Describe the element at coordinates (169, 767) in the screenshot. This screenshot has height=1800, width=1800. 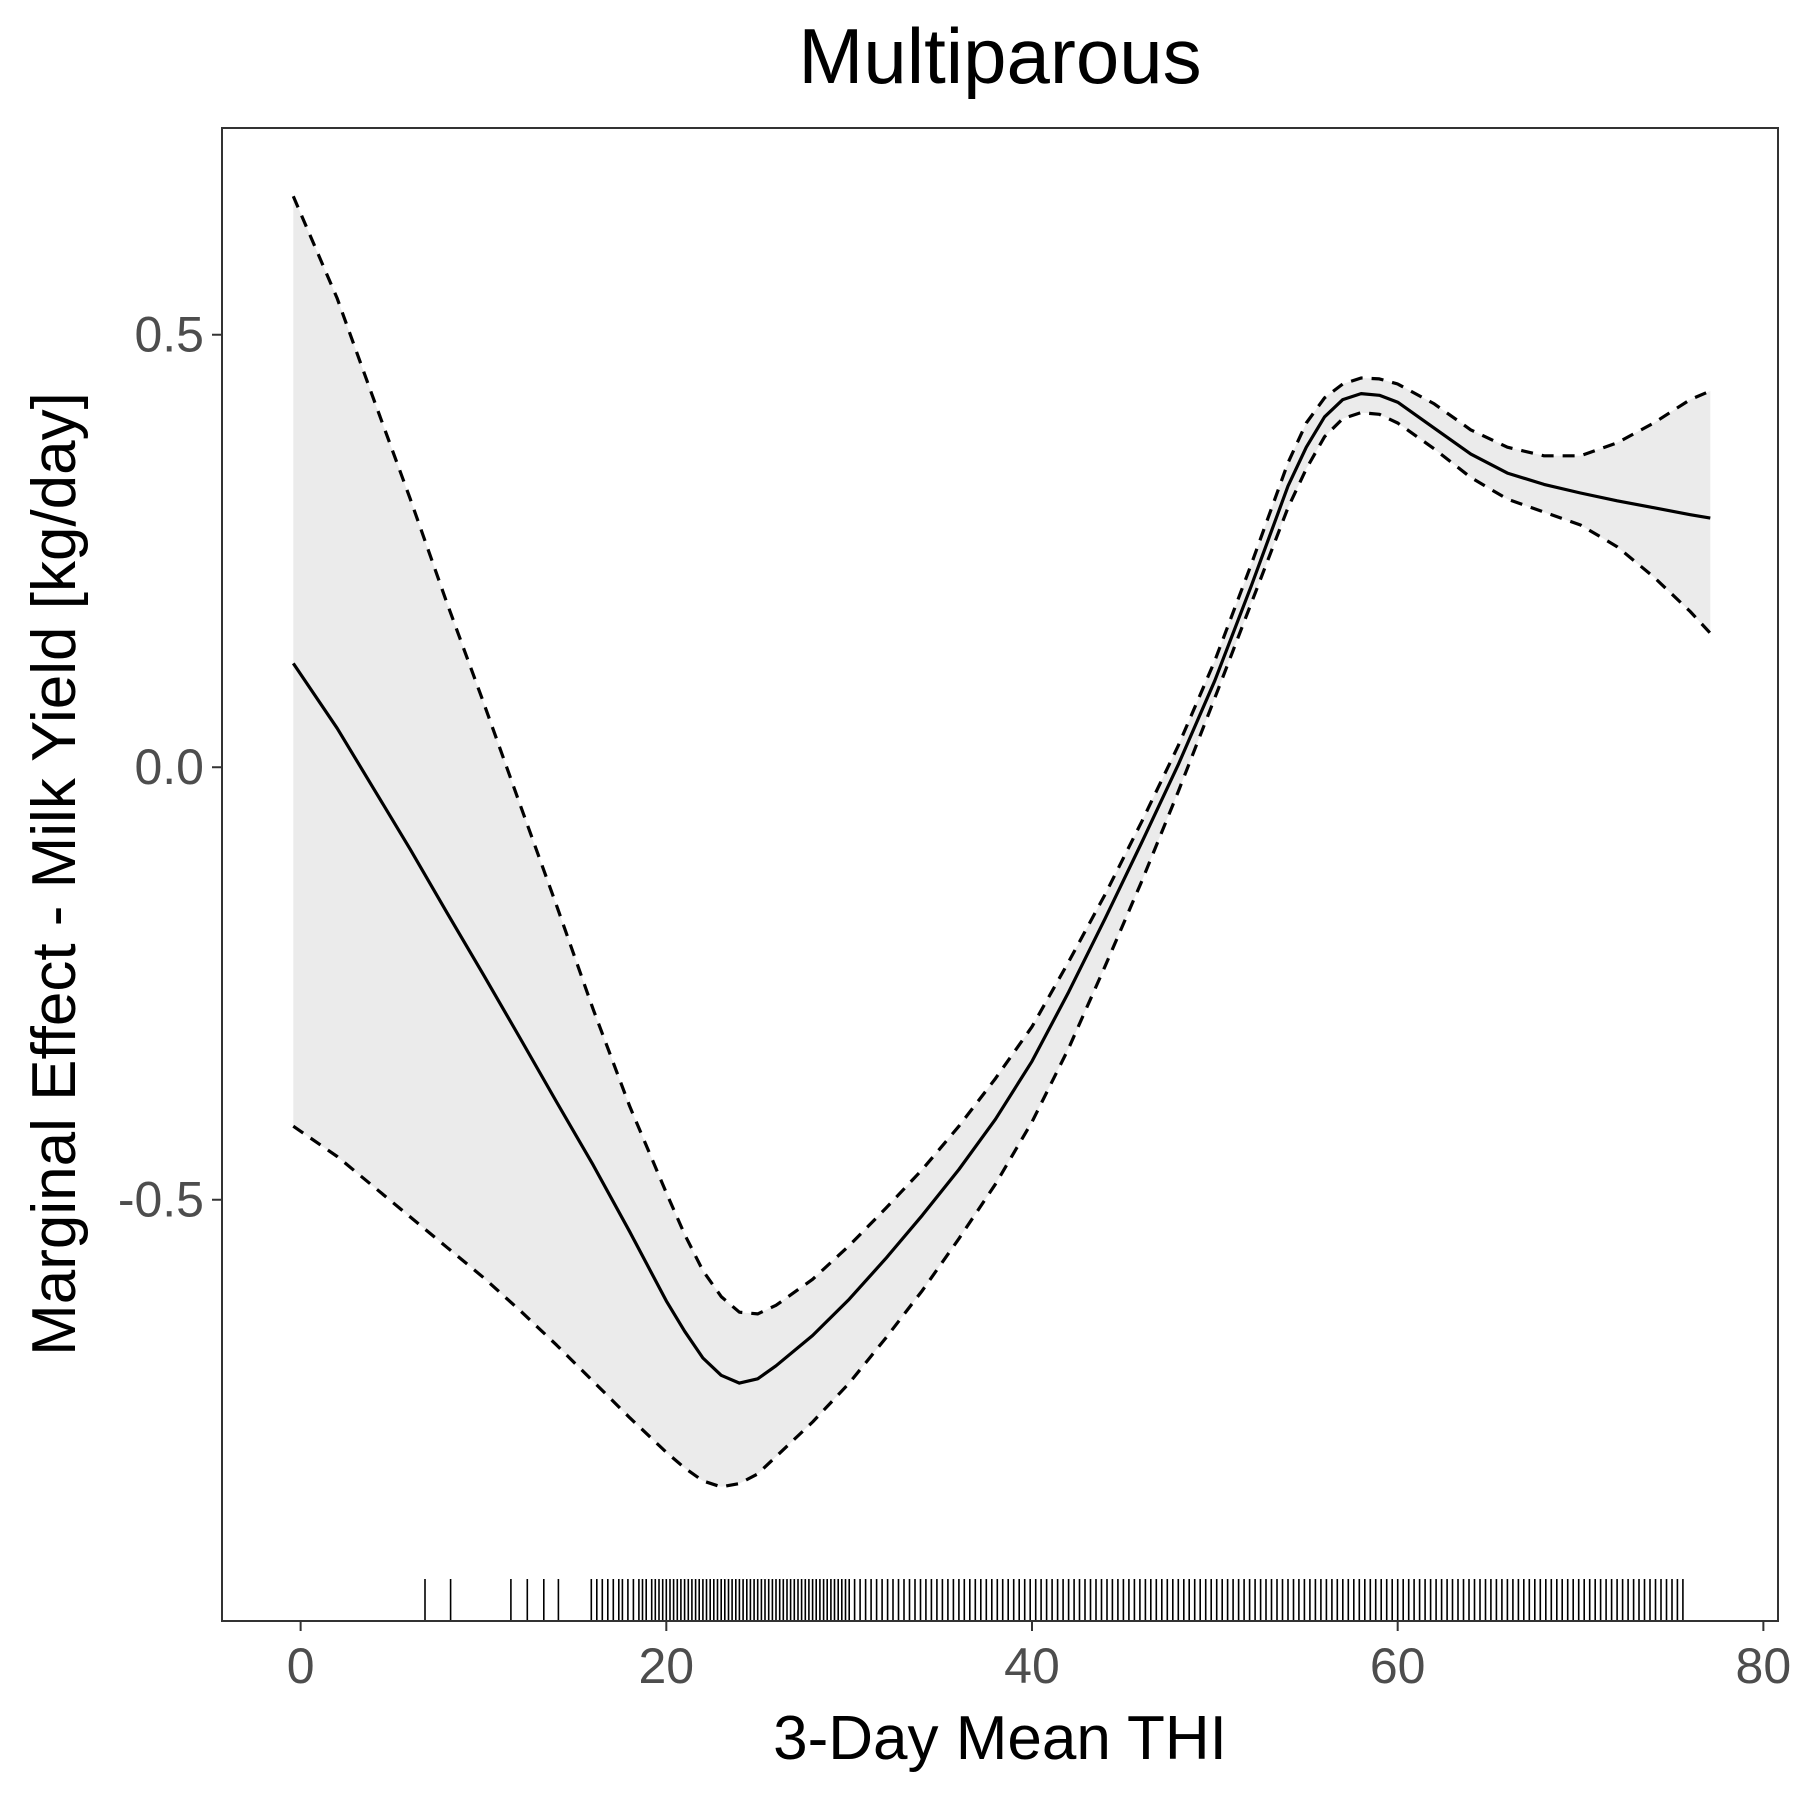
I see `y-tick-label: 0.0` at that location.